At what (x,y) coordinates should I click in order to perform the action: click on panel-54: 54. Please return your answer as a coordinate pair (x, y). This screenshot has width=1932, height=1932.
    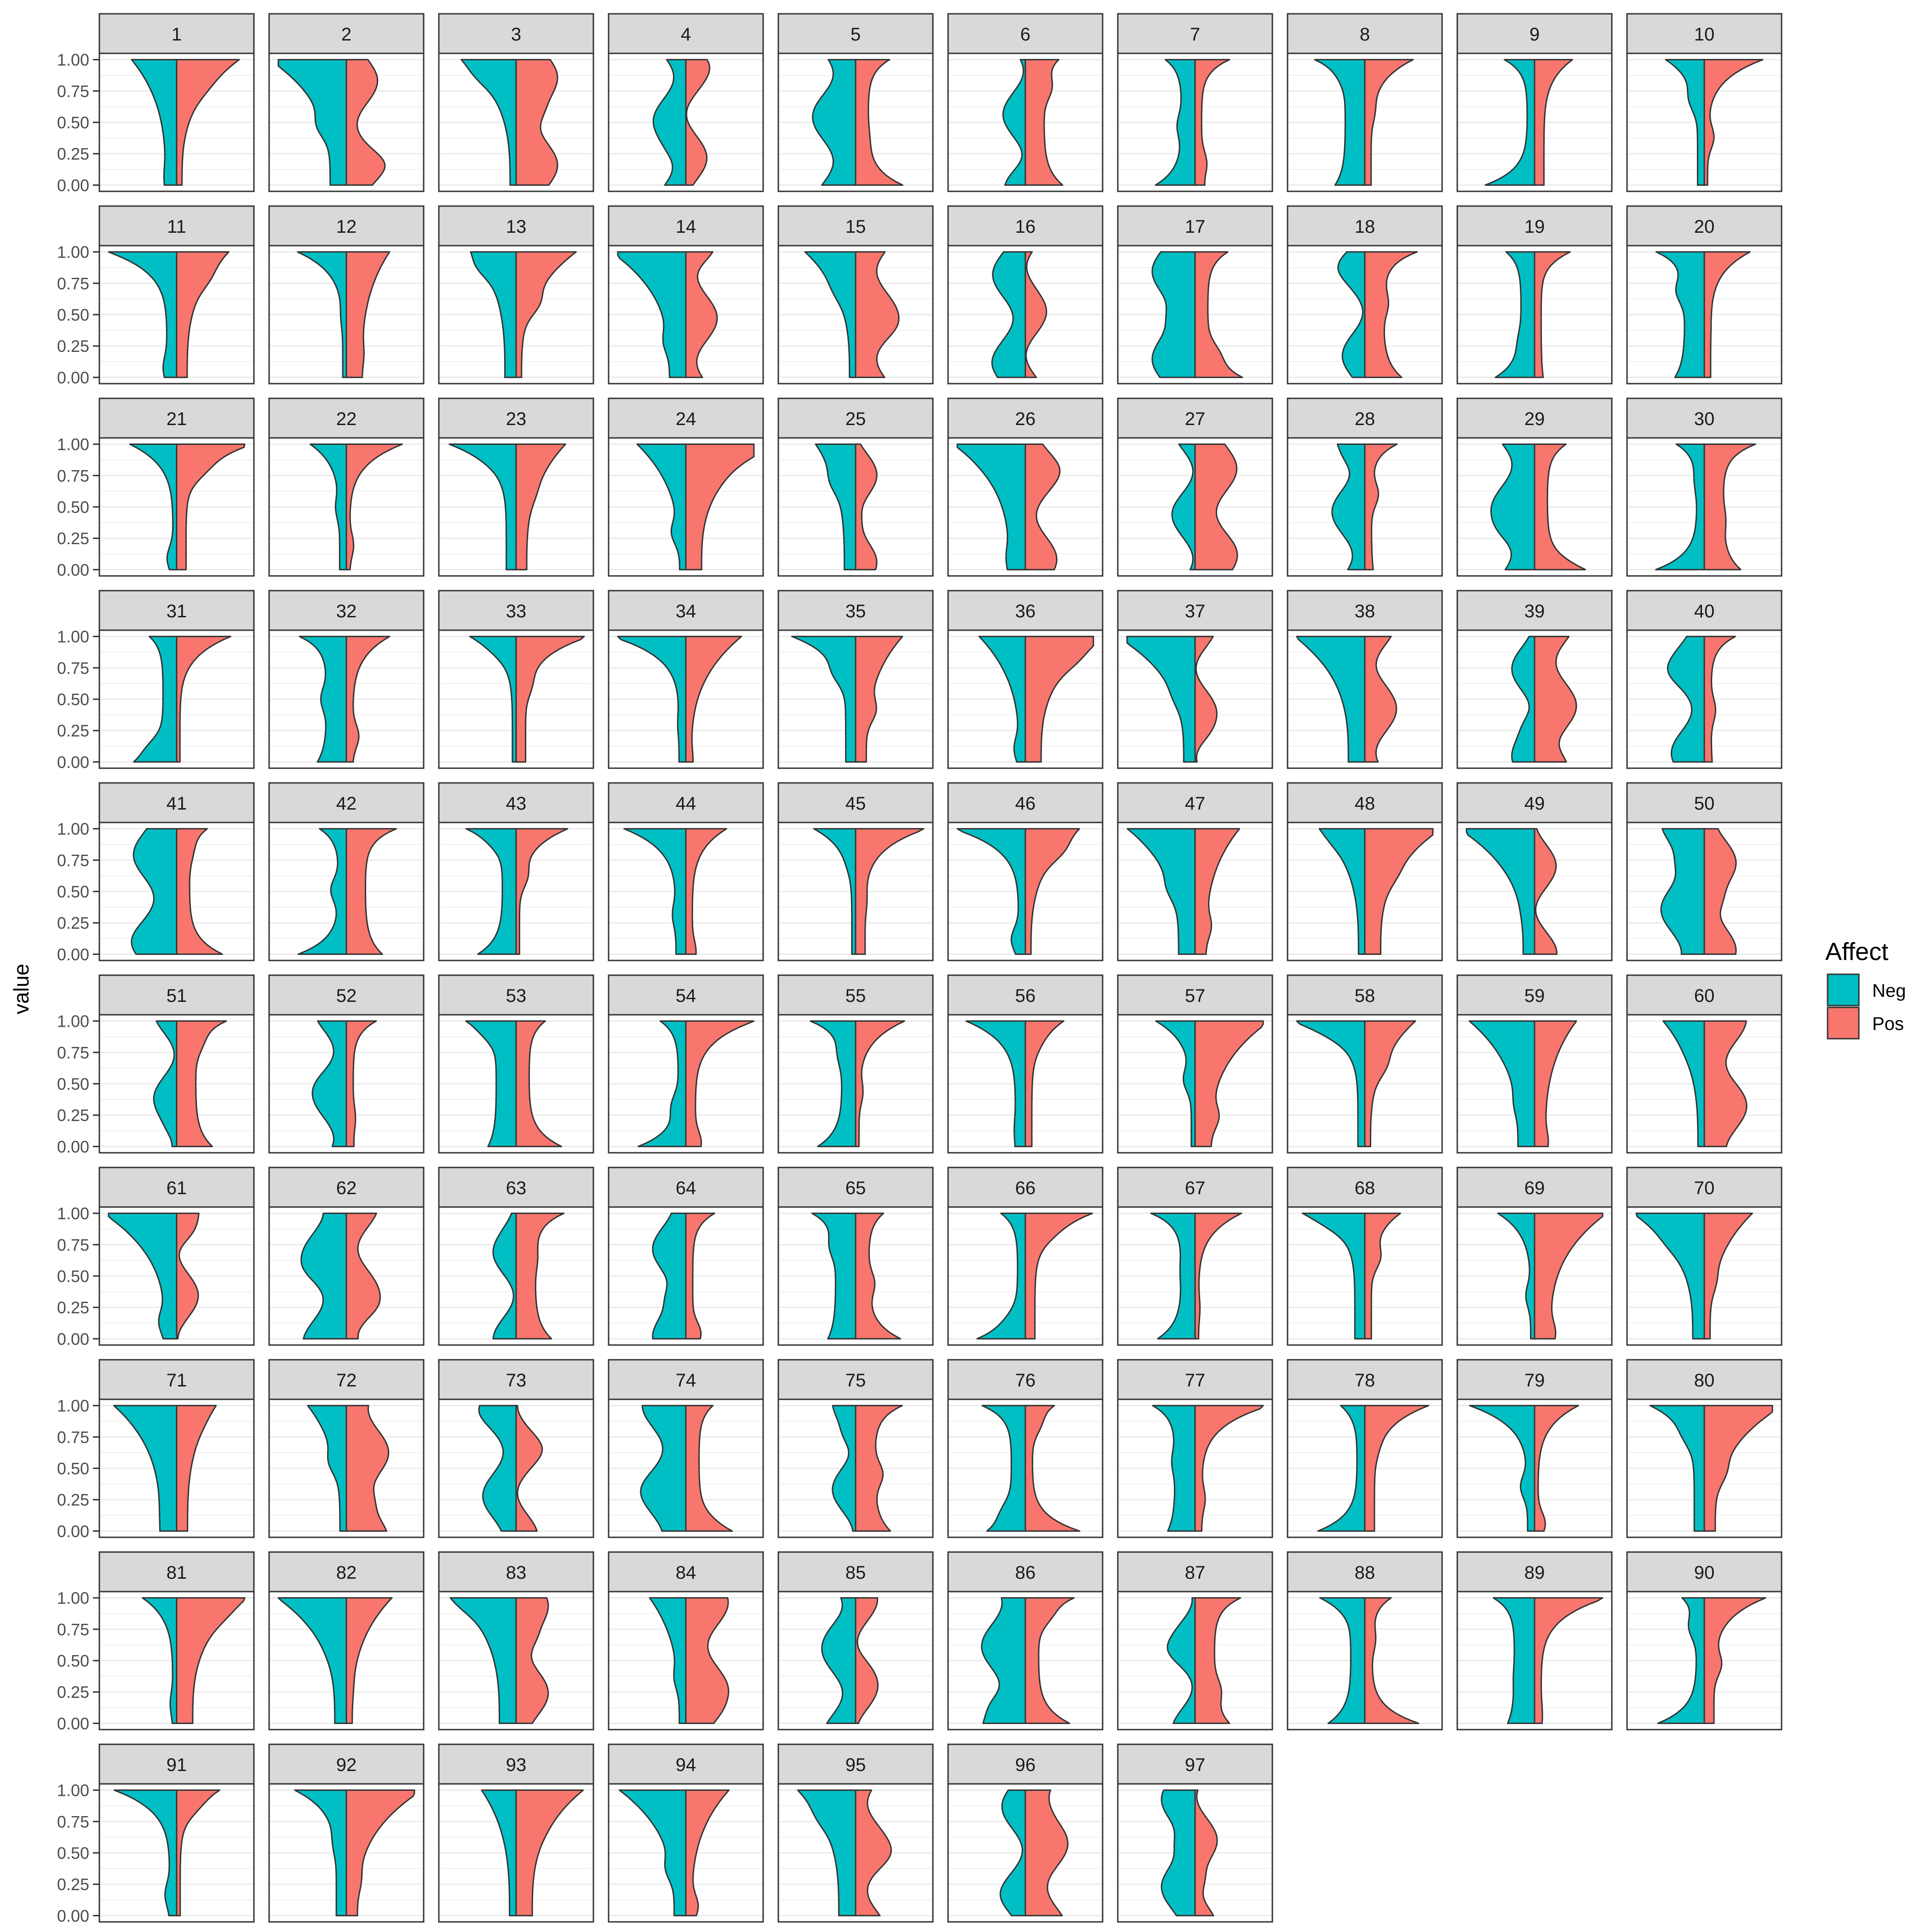
    Looking at the image, I should click on (686, 1064).